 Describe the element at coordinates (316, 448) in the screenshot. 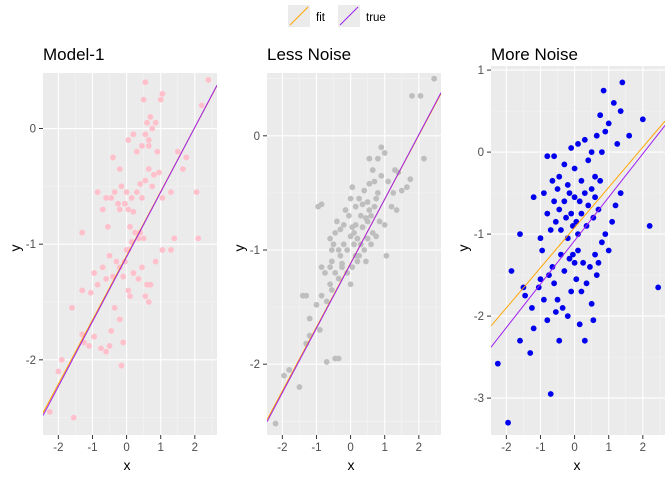

I see `x-tick-label: -1` at that location.